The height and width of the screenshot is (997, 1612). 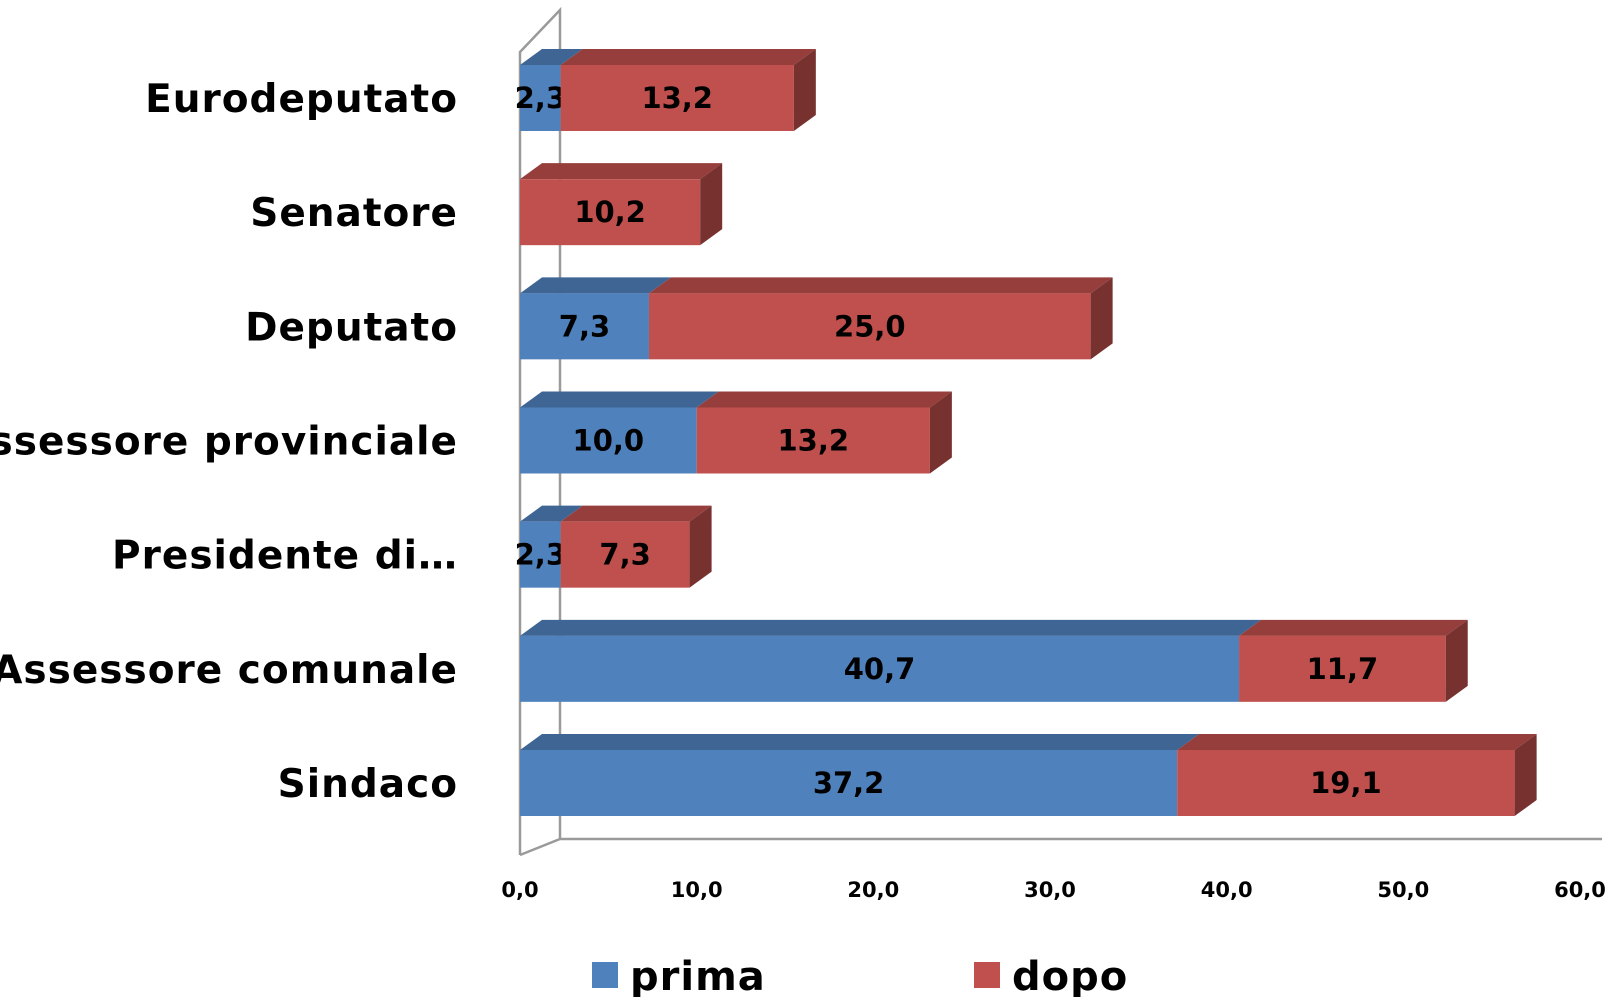 I want to click on data-label: 37,2, so click(x=849, y=783).